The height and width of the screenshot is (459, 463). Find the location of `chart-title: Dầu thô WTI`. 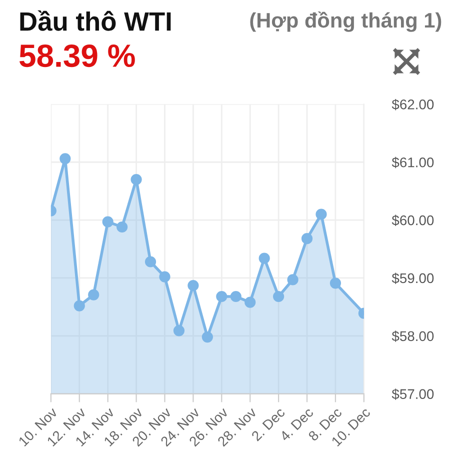

chart-title: Dầu thô WTI is located at coordinates (95, 20).